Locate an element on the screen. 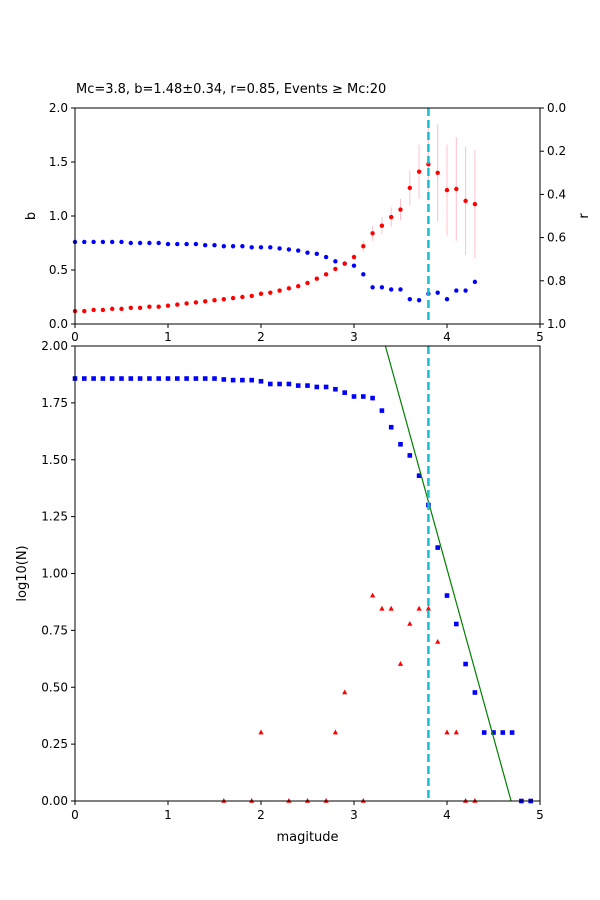 The image size is (600, 900). bottom-y-tick-label: 1.00 is located at coordinates (54, 574).